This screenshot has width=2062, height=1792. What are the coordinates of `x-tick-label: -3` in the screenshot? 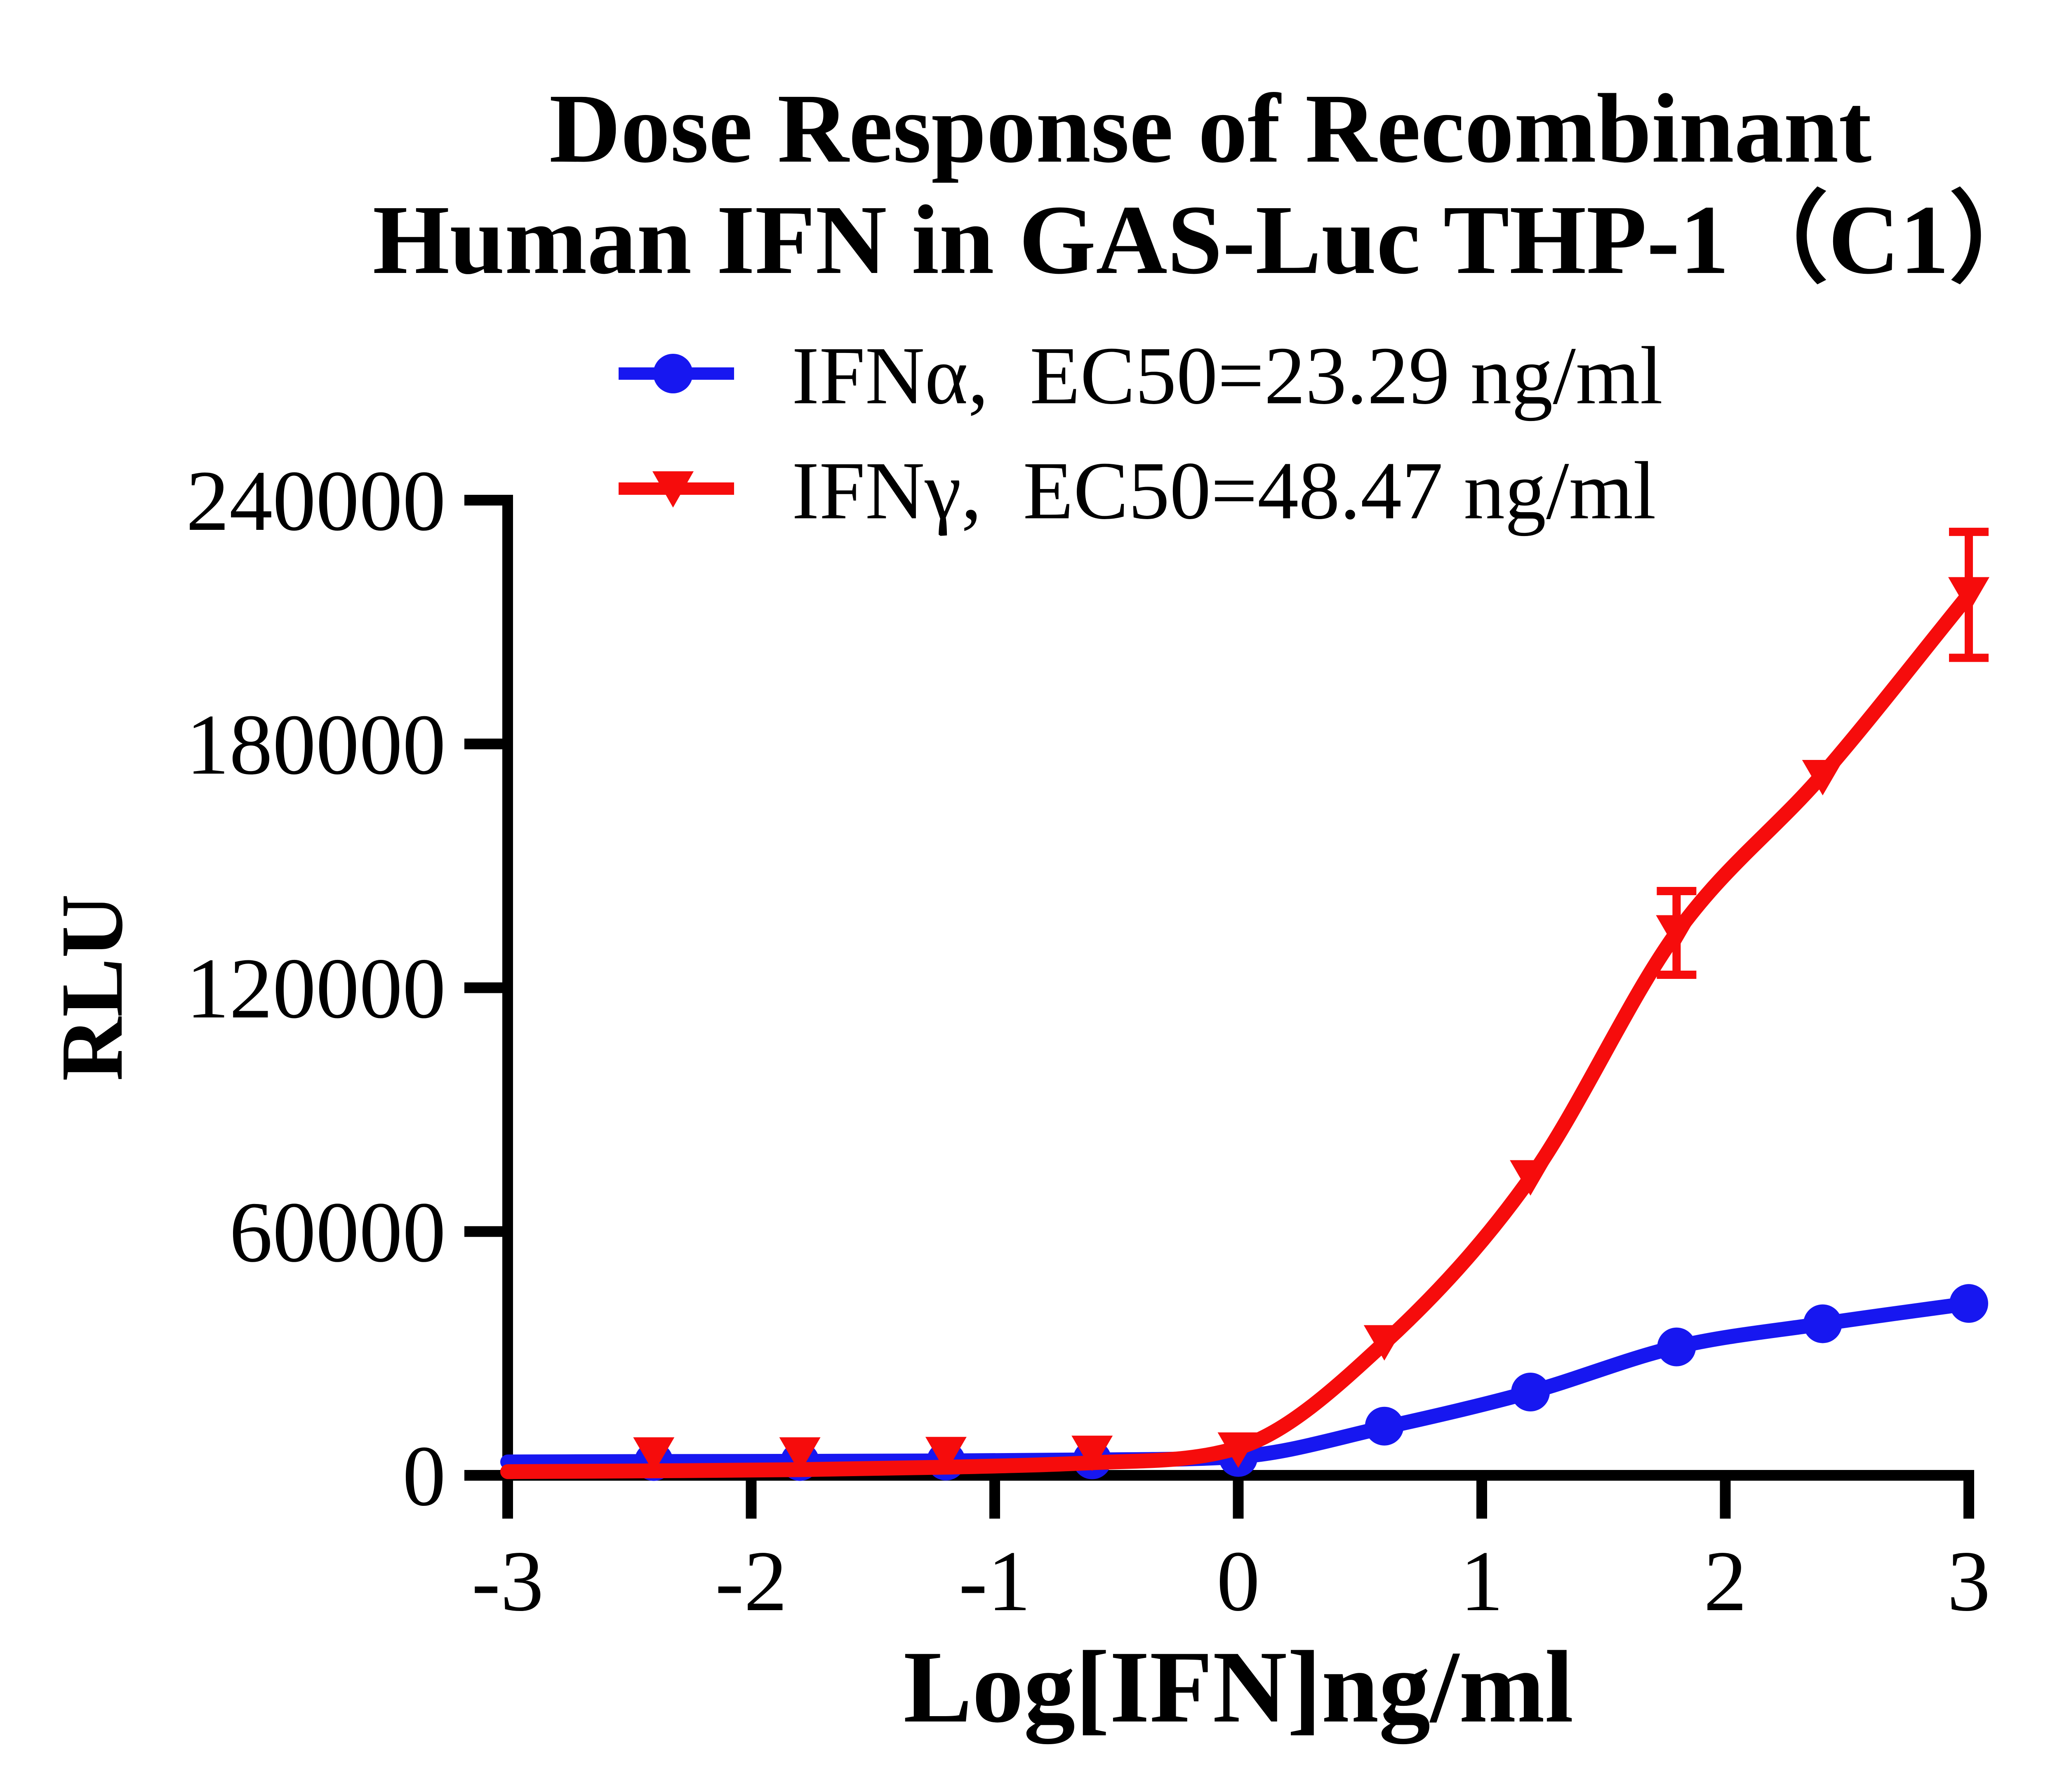 It's located at (508, 1581).